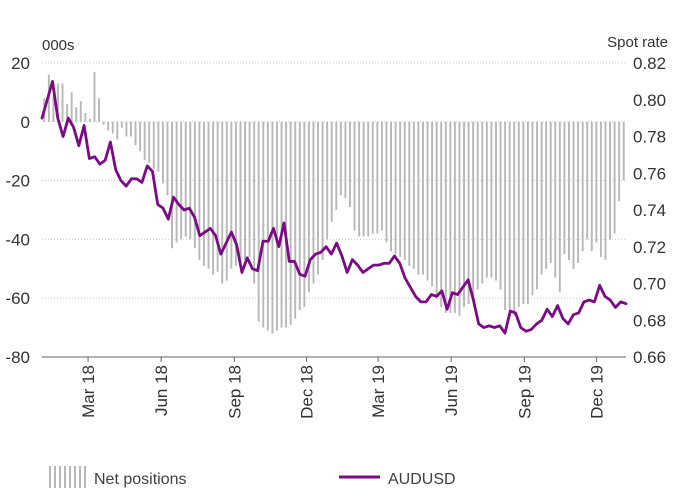 The image size is (680, 498). I want to click on x-tick-label: Dec 18, so click(307, 392).